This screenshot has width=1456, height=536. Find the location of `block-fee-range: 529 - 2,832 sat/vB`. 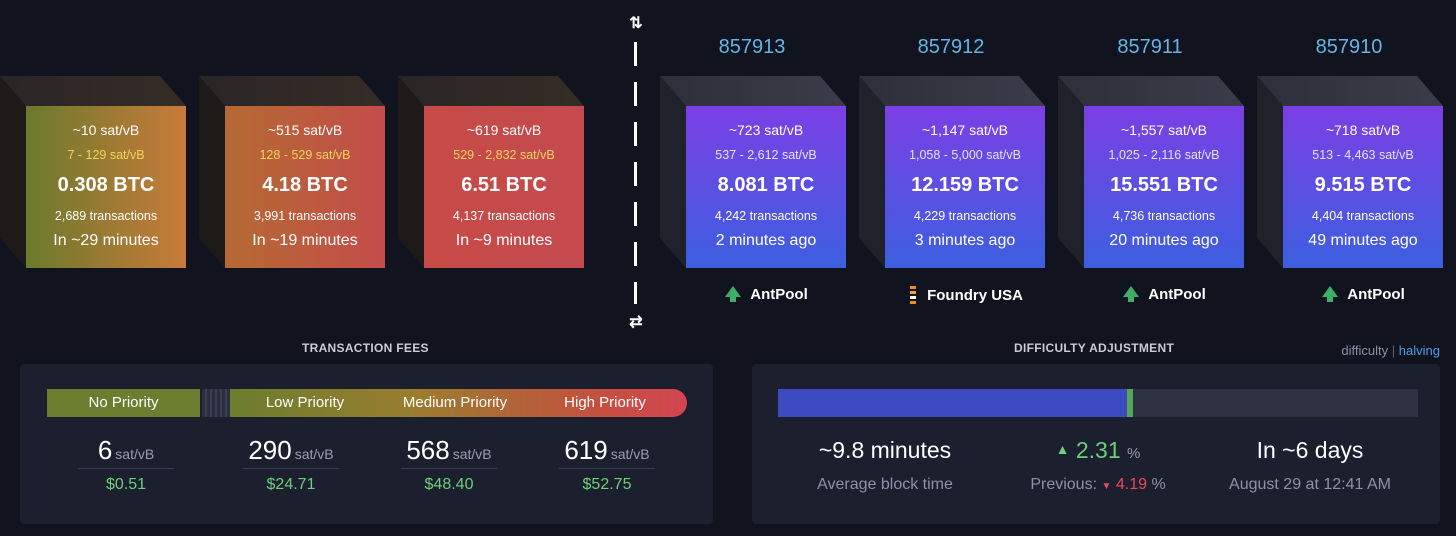

block-fee-range: 529 - 2,832 sat/vB is located at coordinates (504, 155).